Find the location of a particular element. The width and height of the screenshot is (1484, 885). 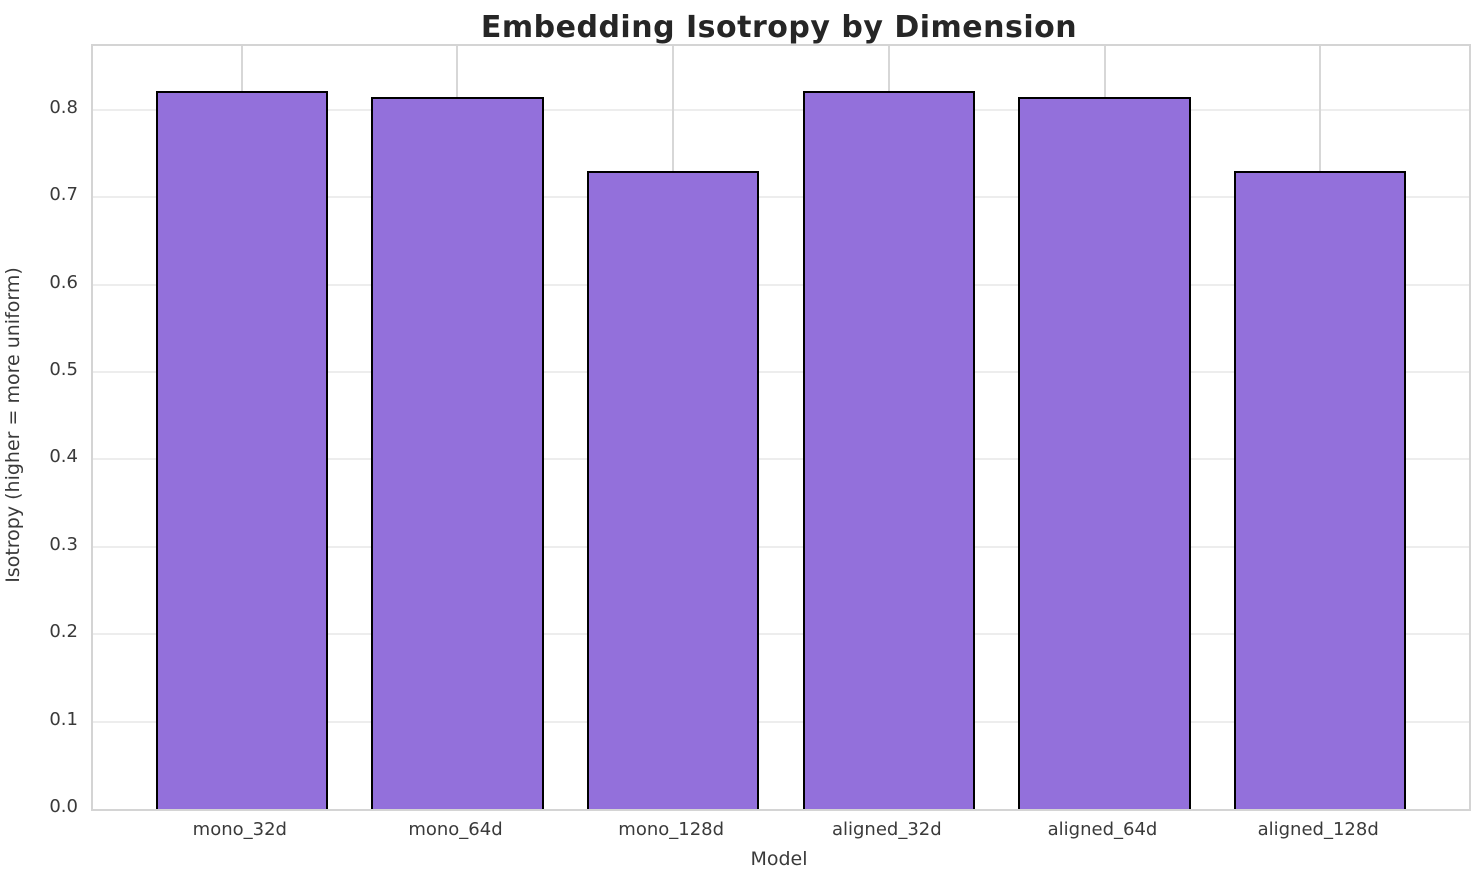

chart-title: Embedding Isotropy by Dimension is located at coordinates (779, 27).